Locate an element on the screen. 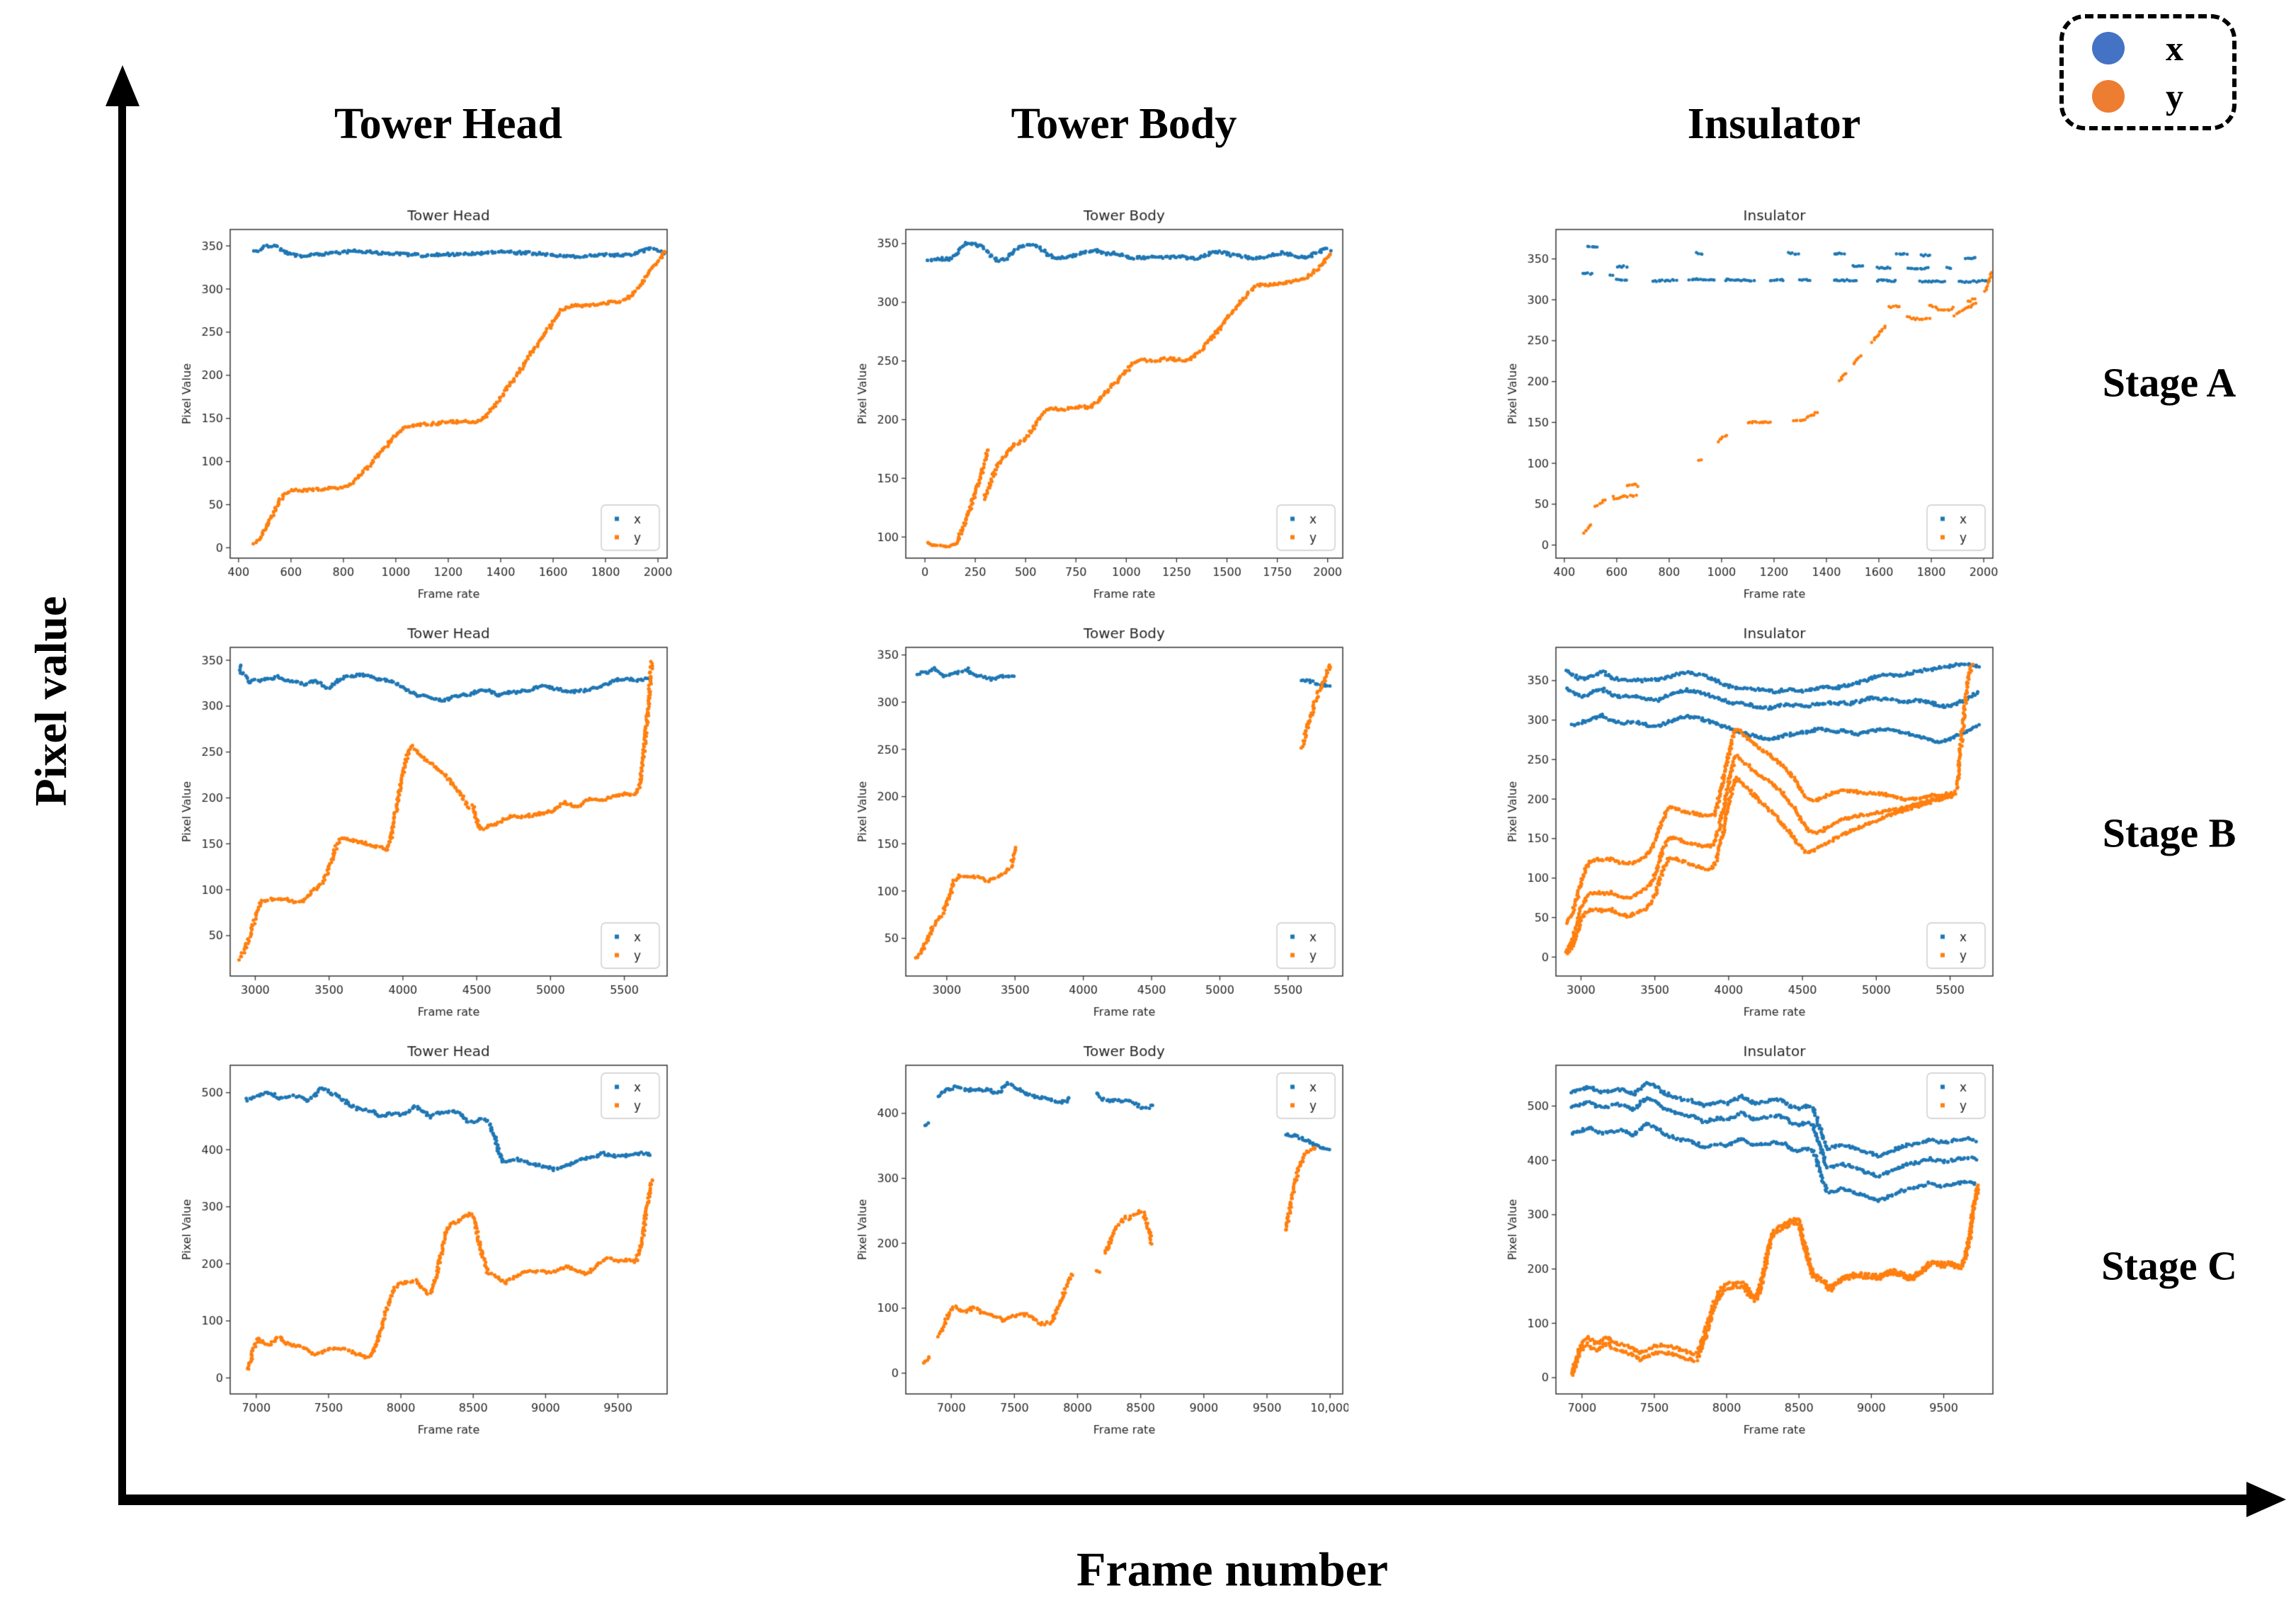 The image size is (2296, 1605). x-axis-arrowhead-icon is located at coordinates (2266, 1499).